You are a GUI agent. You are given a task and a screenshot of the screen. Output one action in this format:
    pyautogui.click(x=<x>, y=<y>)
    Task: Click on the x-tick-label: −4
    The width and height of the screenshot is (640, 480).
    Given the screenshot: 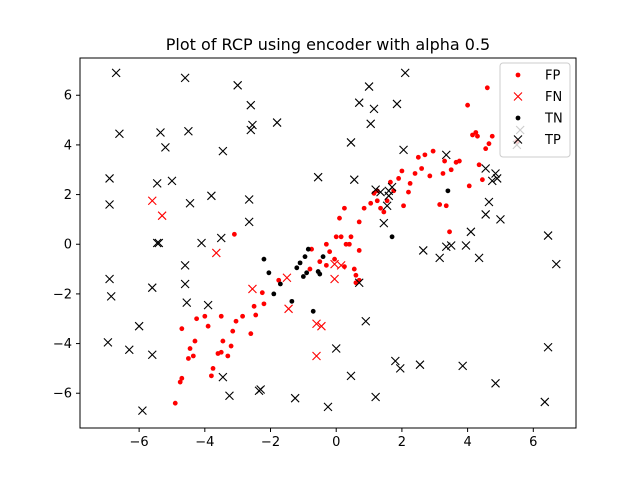 What is the action you would take?
    pyautogui.click(x=204, y=442)
    